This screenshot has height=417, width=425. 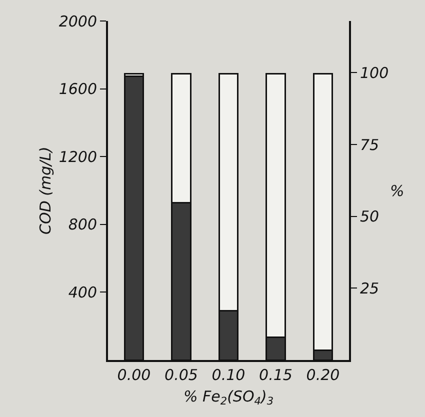 What do you see at coordinates (370, 217) in the screenshot?
I see `y2-tick-label: 50` at bounding box center [370, 217].